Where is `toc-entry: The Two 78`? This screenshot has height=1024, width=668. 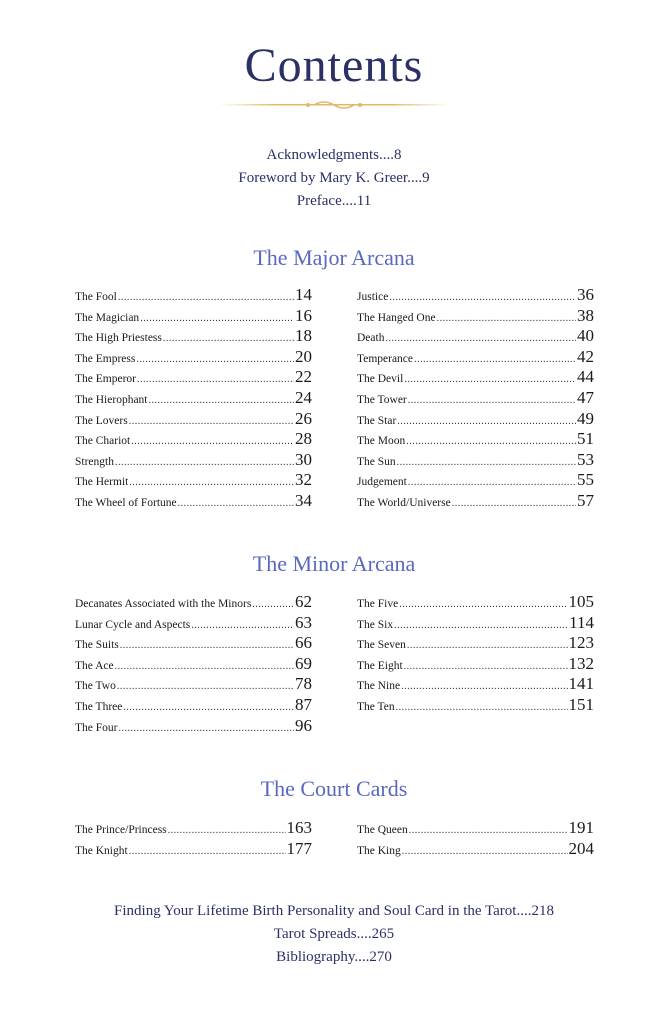
toc-entry: The Two 78 is located at coordinates (193, 684).